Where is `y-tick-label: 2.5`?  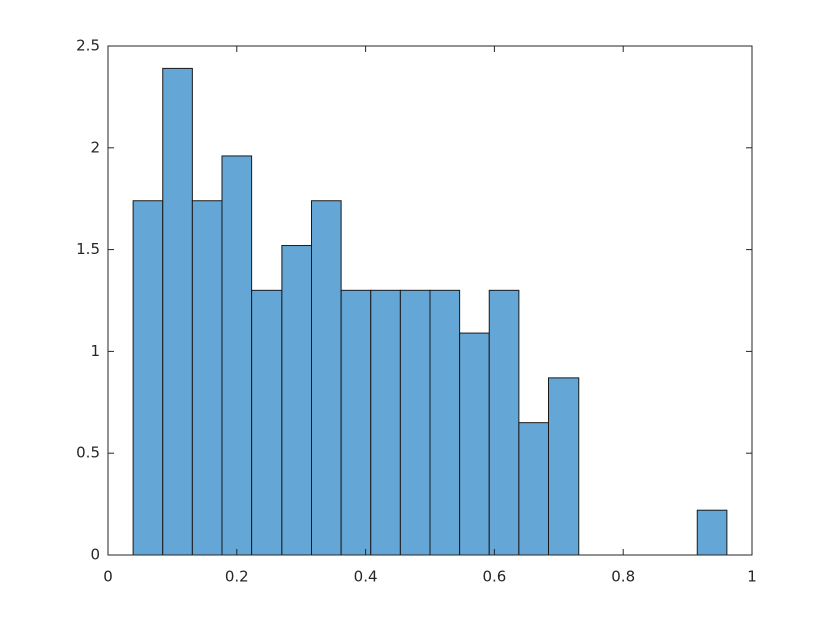 y-tick-label: 2.5 is located at coordinates (88, 46).